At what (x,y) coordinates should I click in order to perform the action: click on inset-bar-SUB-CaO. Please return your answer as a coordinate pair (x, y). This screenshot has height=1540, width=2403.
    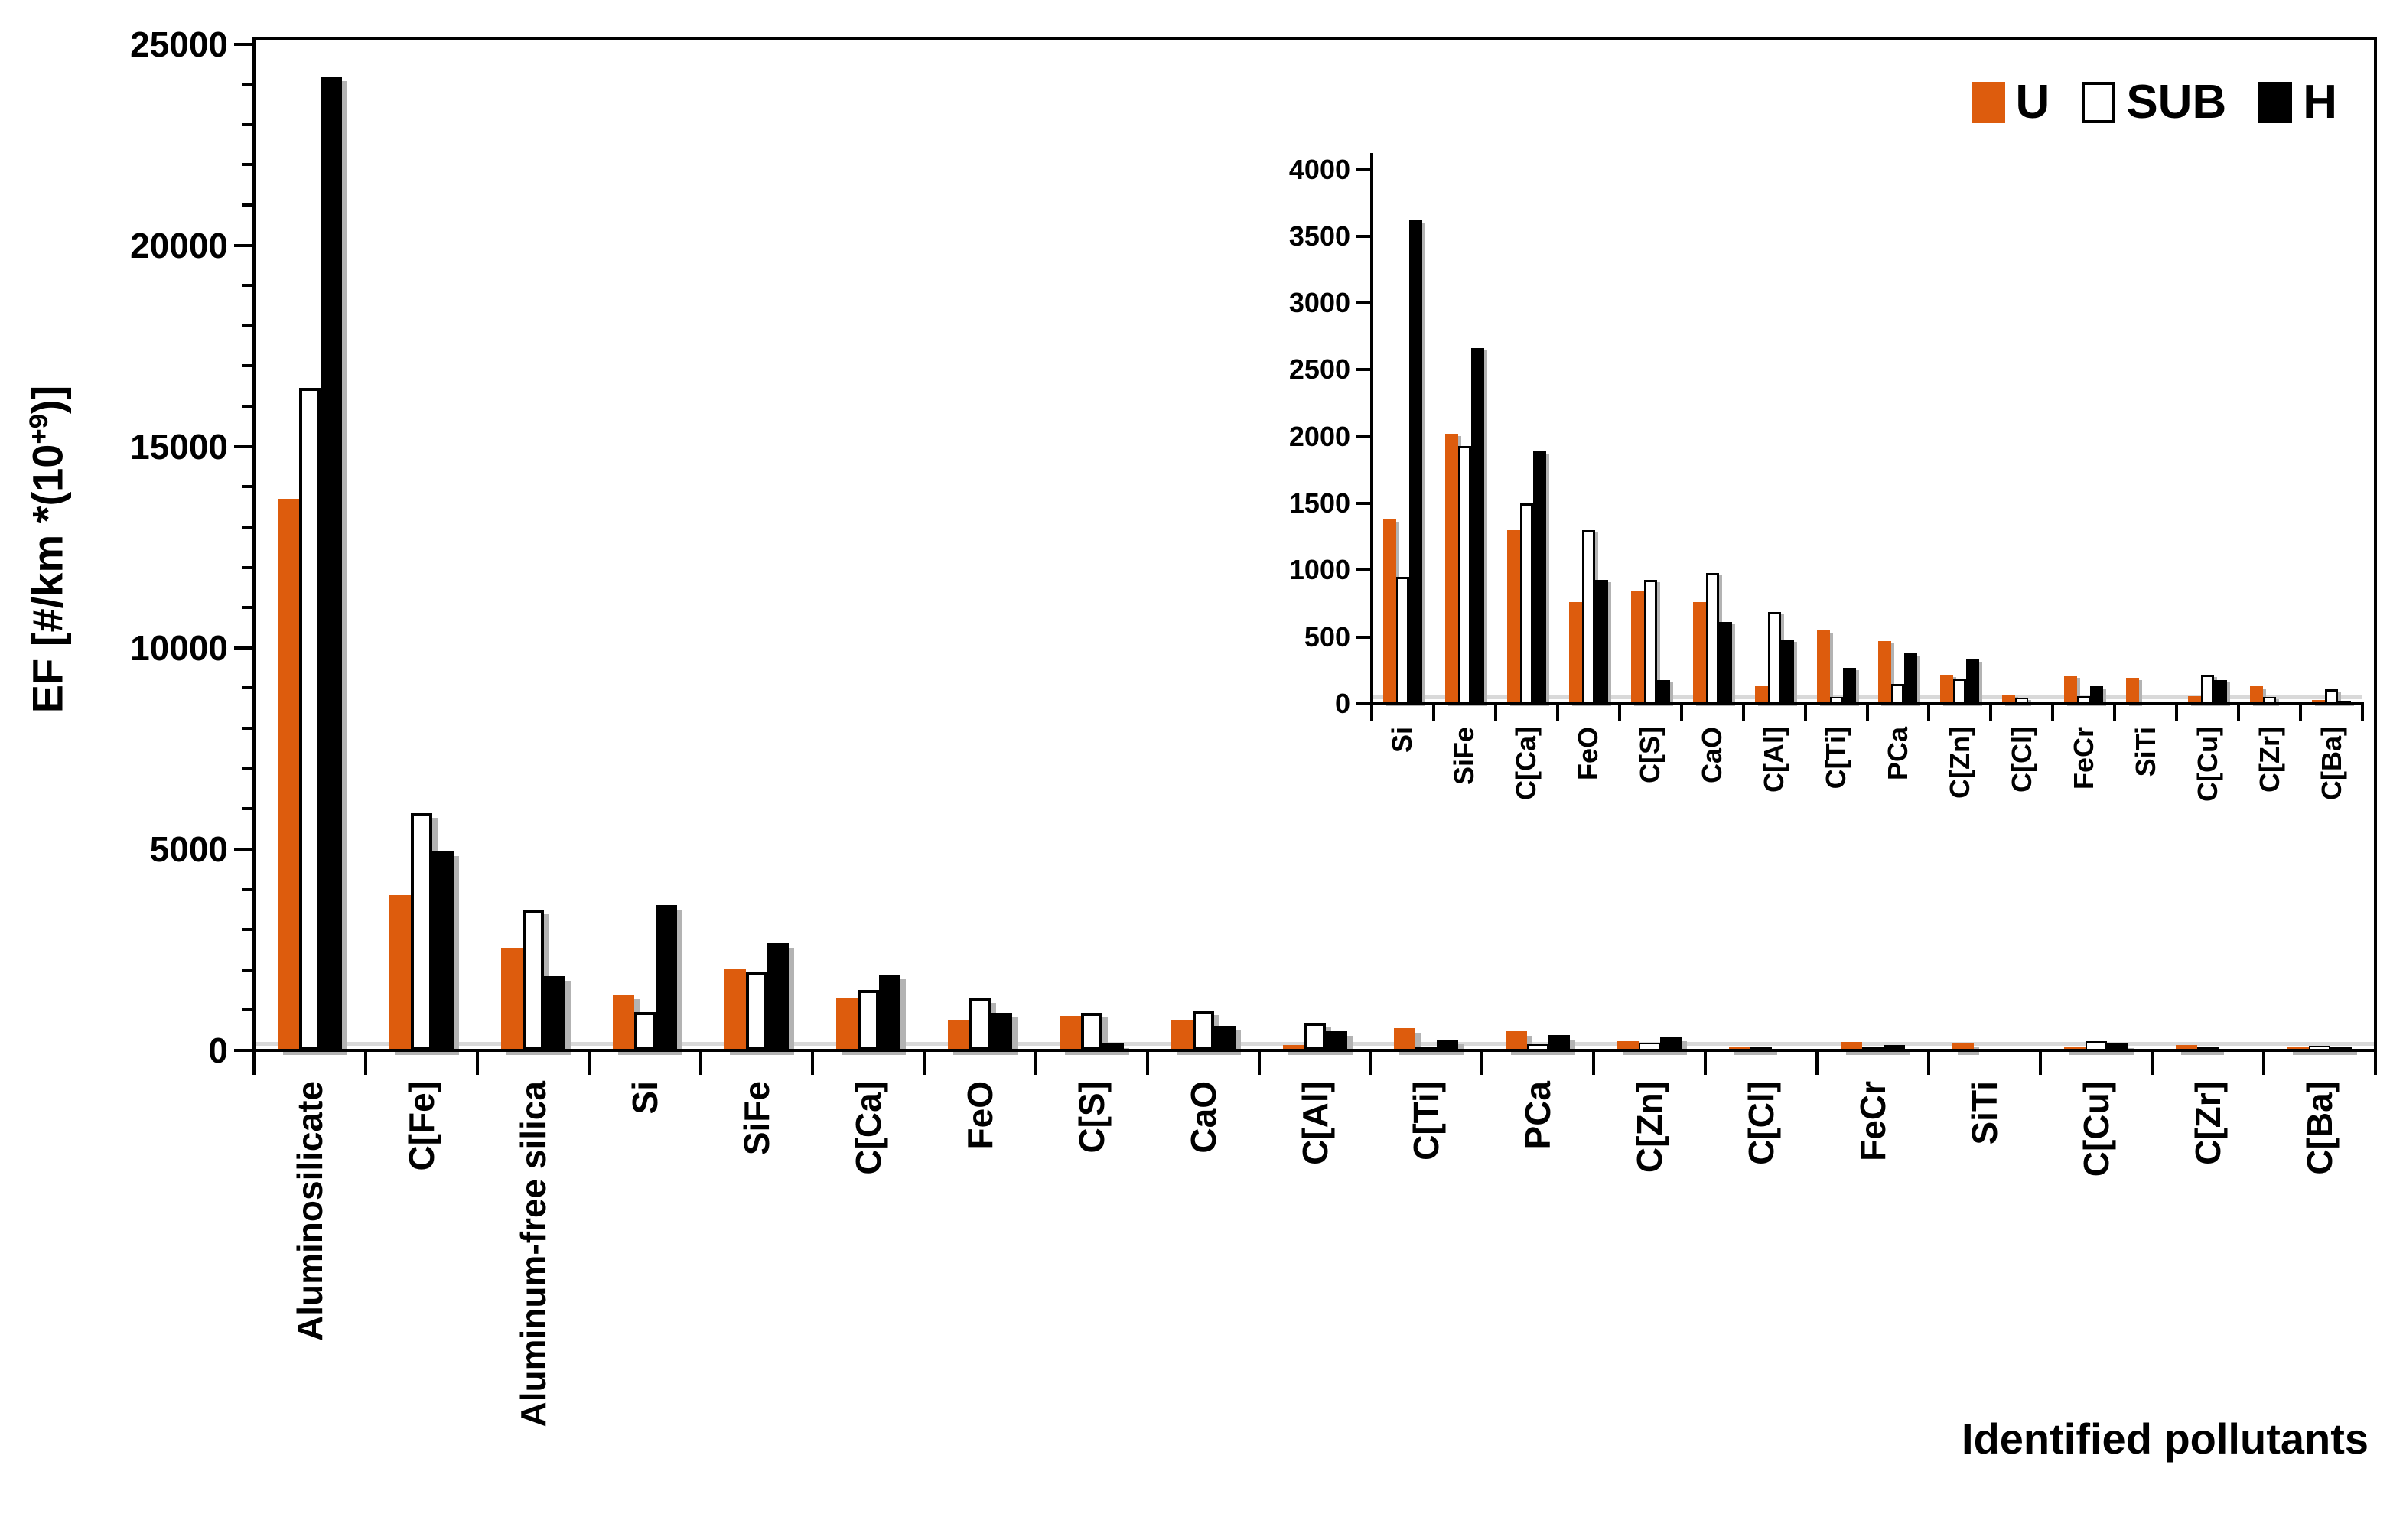
    Looking at the image, I should click on (1712, 638).